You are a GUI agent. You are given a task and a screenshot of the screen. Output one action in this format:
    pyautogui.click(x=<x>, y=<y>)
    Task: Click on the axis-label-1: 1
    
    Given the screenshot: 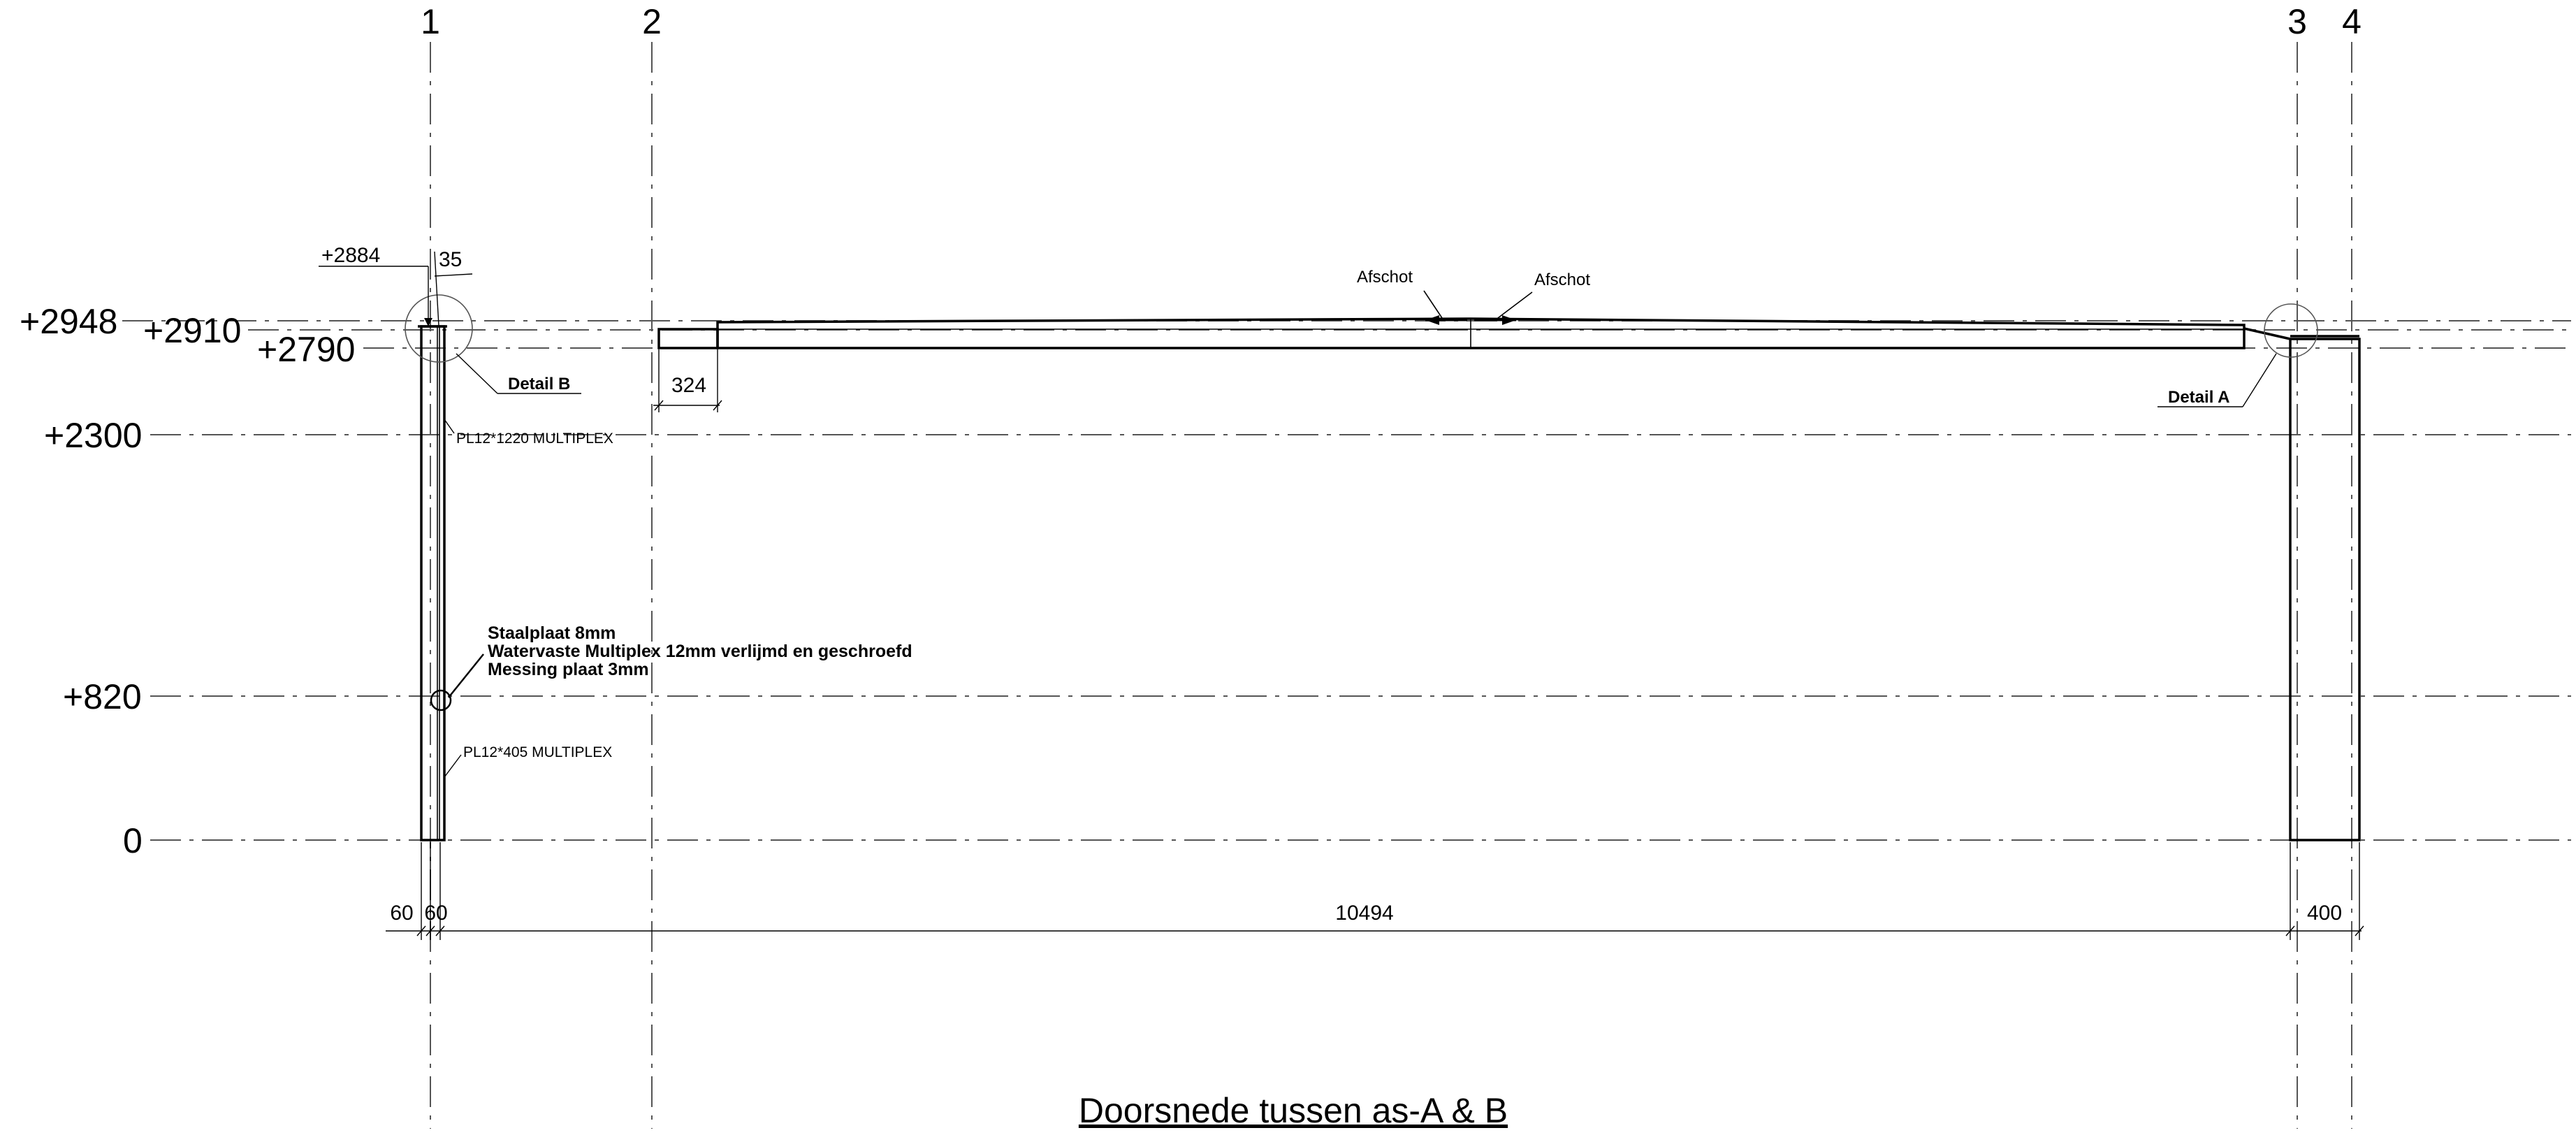 What is the action you would take?
    pyautogui.click(x=430, y=21)
    